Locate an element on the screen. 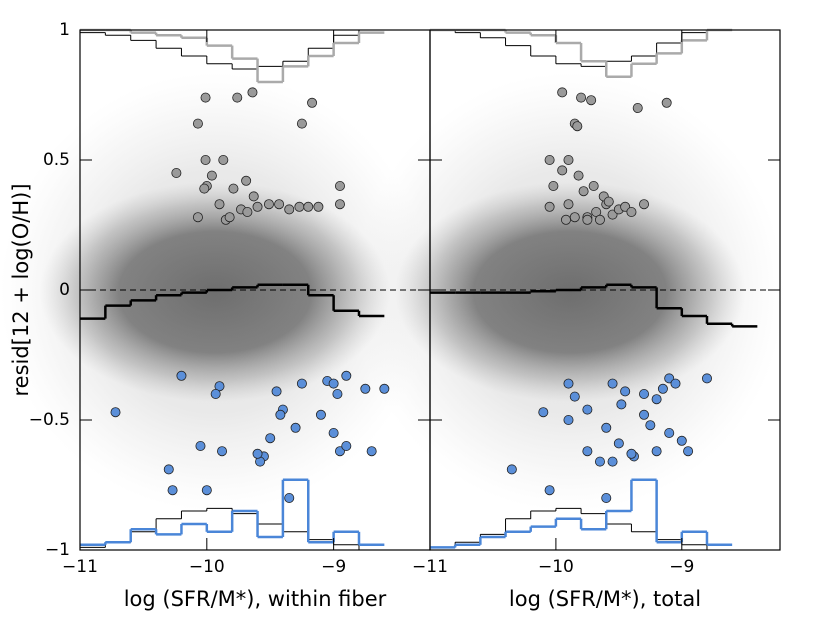  x-axis-label: log (SFR/M*), within fiber is located at coordinates (255, 599).